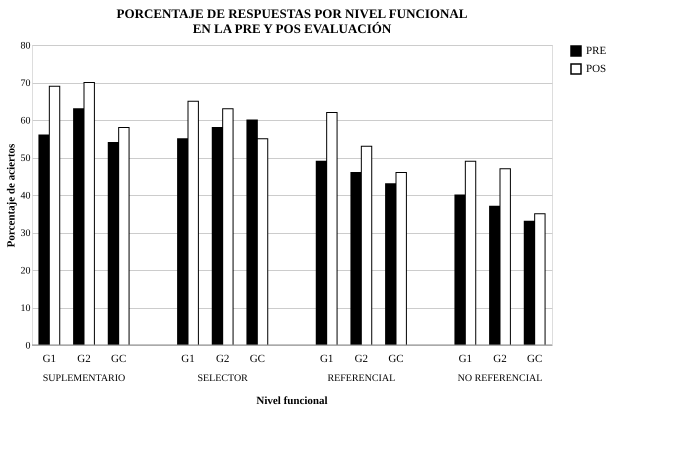 This screenshot has height=463, width=673. Describe the element at coordinates (28, 346) in the screenshot. I see `y-tick-label: 0` at that location.